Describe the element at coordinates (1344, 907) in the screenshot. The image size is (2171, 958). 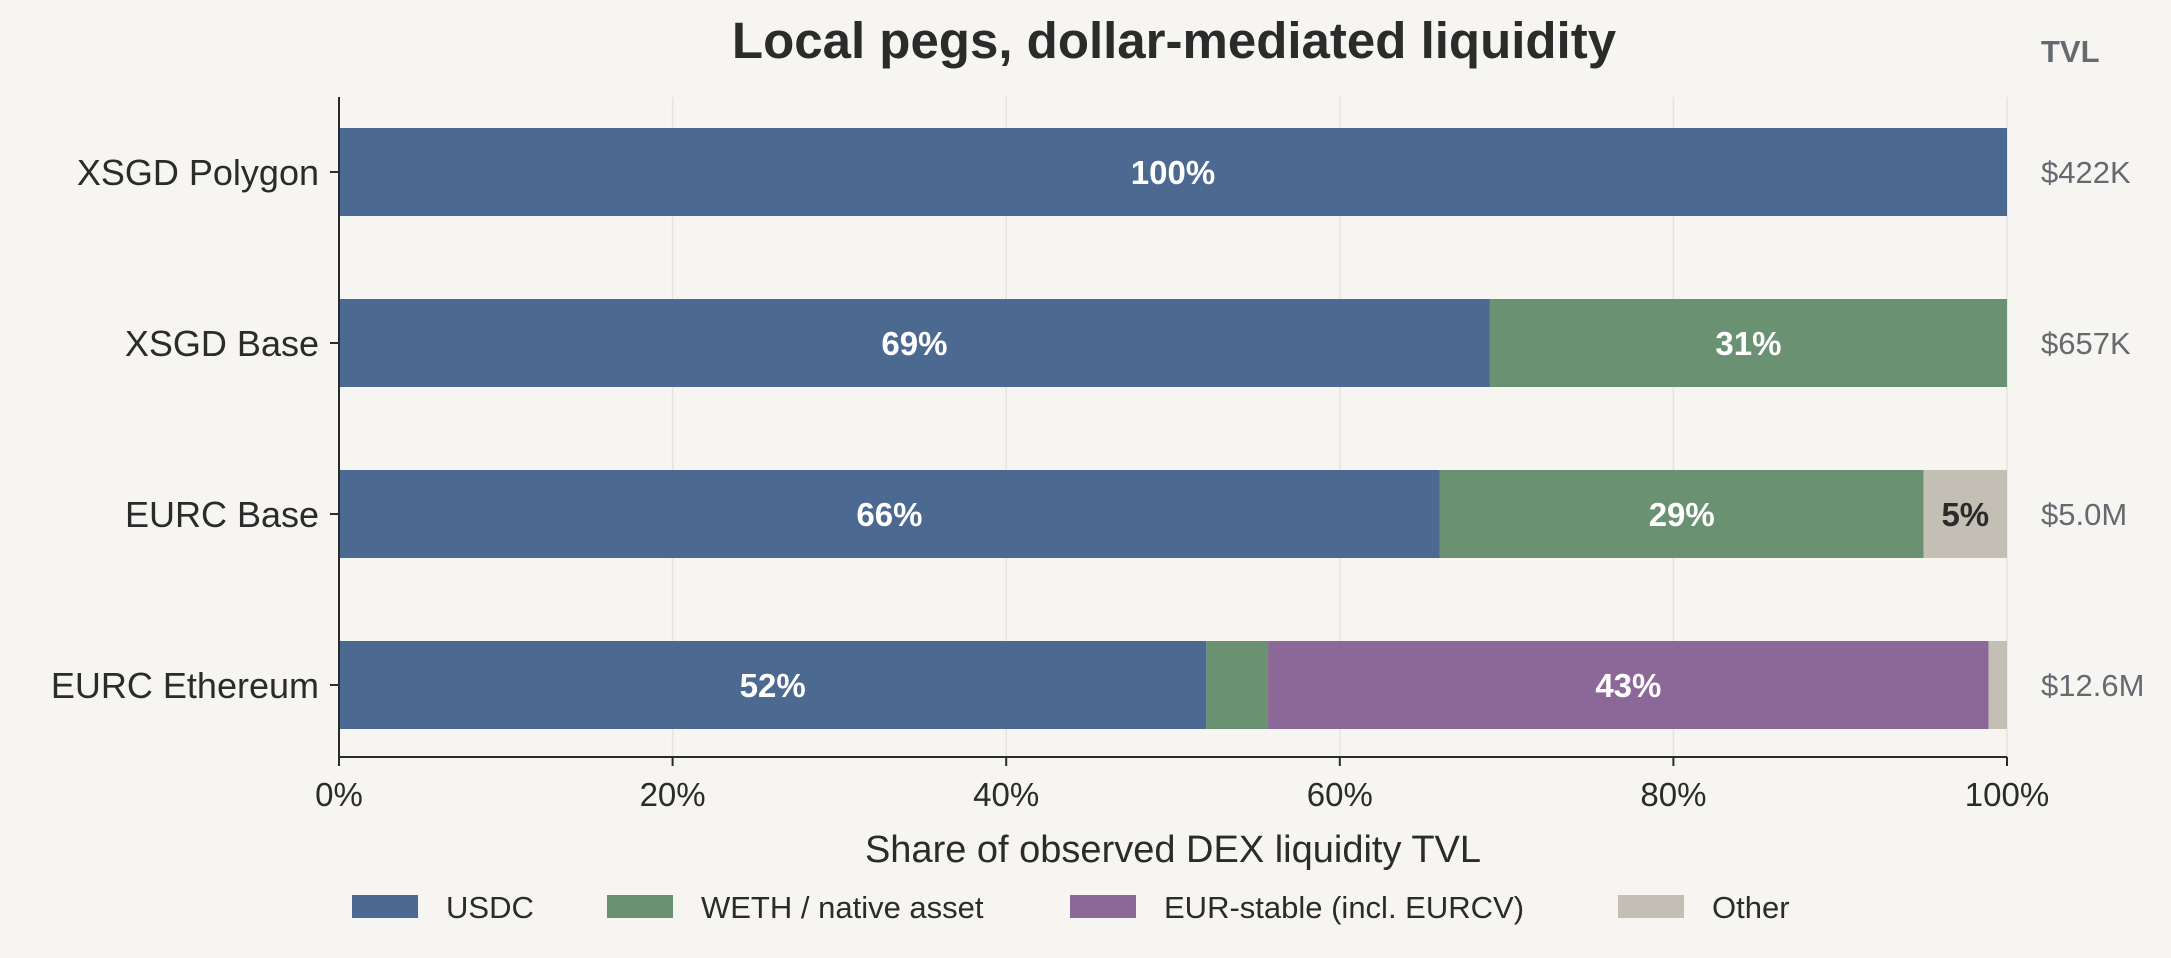
I see `legend-label: EUR-stable (incl. EURCV)` at that location.